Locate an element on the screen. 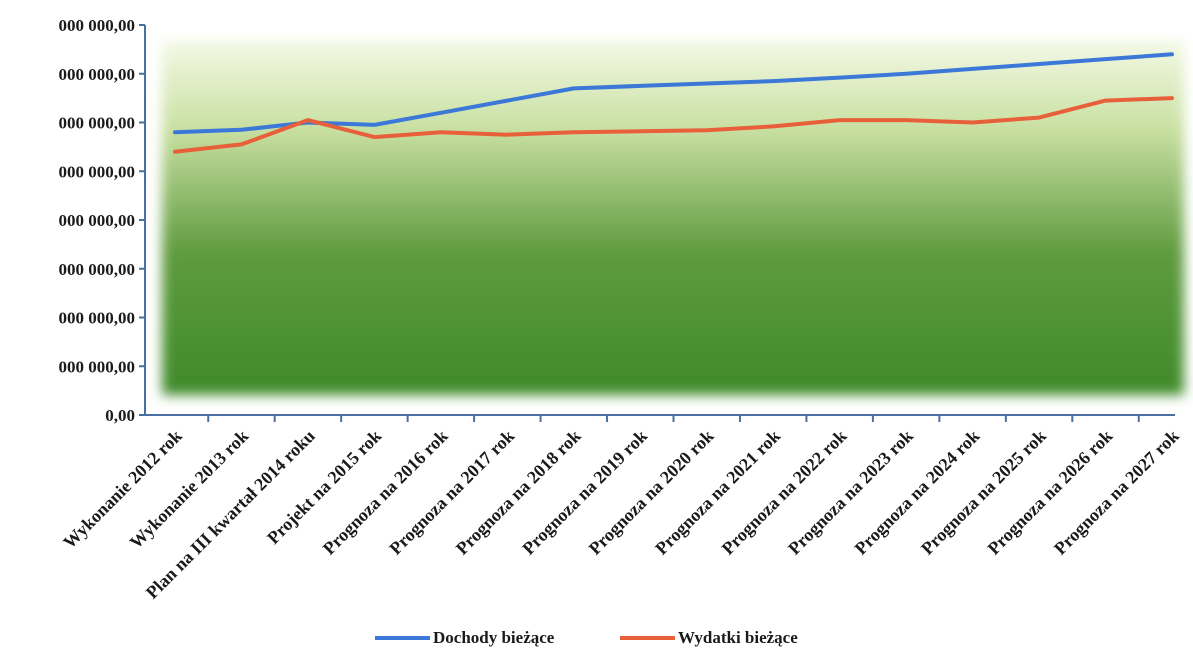  series-lines is located at coordinates (673, 103).